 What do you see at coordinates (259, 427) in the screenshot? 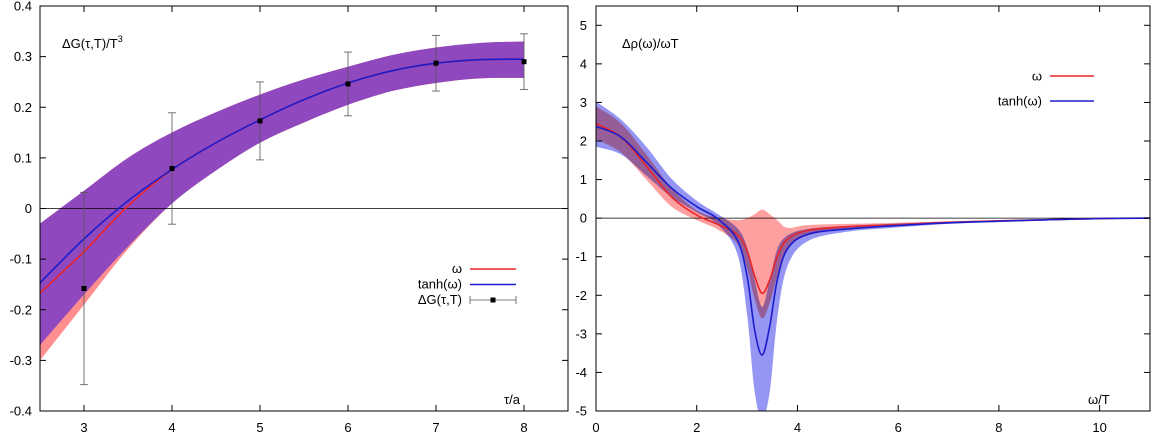
I see `left-x-tick-label: 5` at bounding box center [259, 427].